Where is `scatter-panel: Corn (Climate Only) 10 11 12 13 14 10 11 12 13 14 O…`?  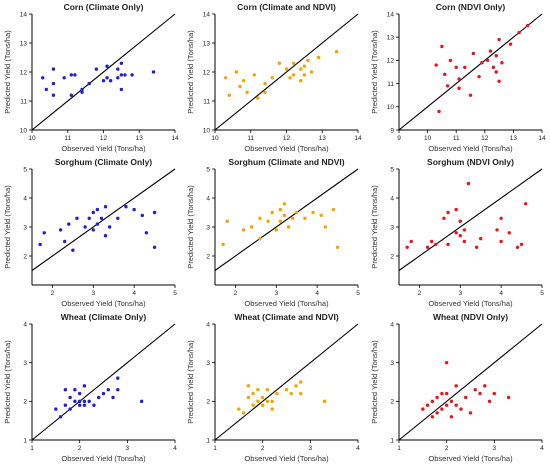 scatter-panel: Corn (Climate Only) 10 11 12 13 14 10 11 12 13 14 O… is located at coordinates (91, 77).